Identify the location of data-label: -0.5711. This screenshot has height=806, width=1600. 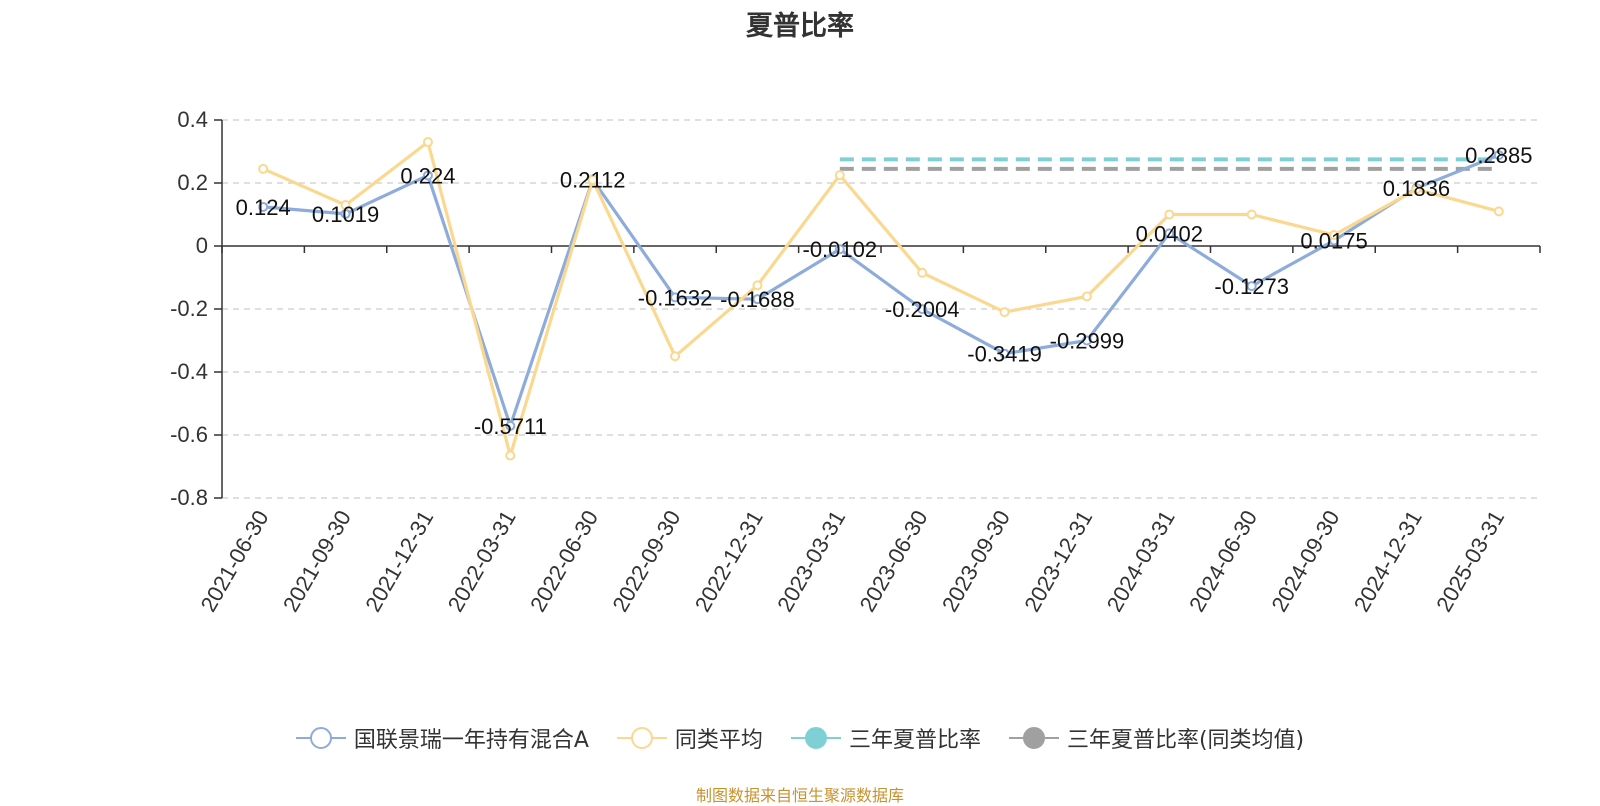
(510, 426).